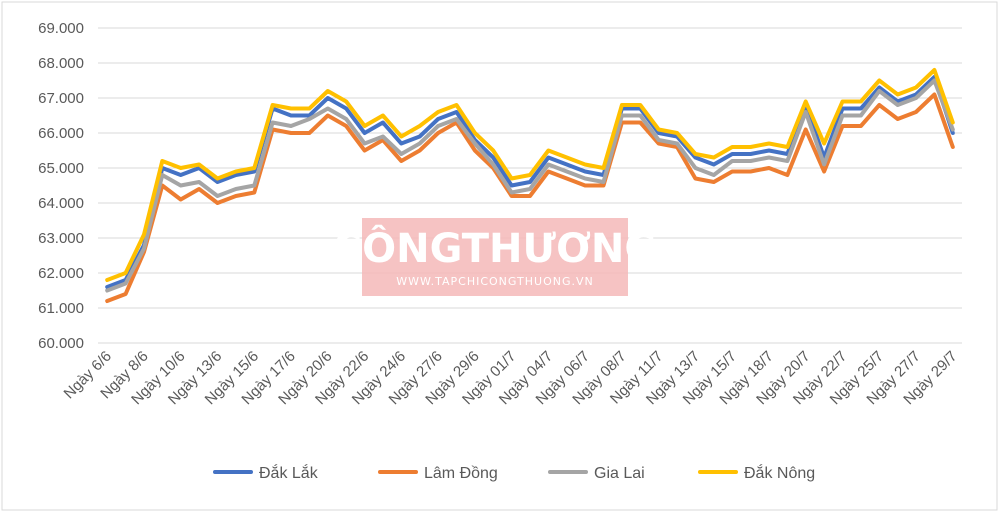  What do you see at coordinates (289, 472) in the screenshot?
I see `legend-label: Đắk Lắk` at bounding box center [289, 472].